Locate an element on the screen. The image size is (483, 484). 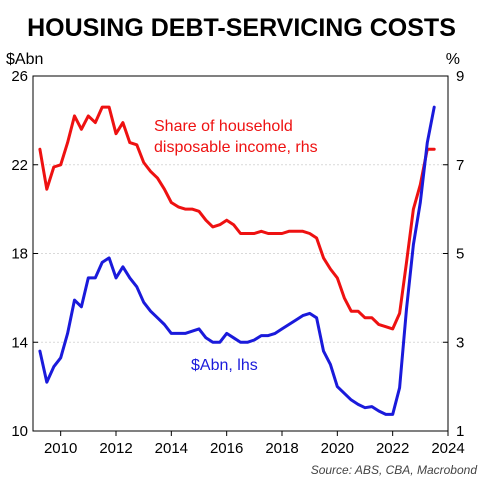
y-right-tick-label-2: 5 is located at coordinates (460, 254).